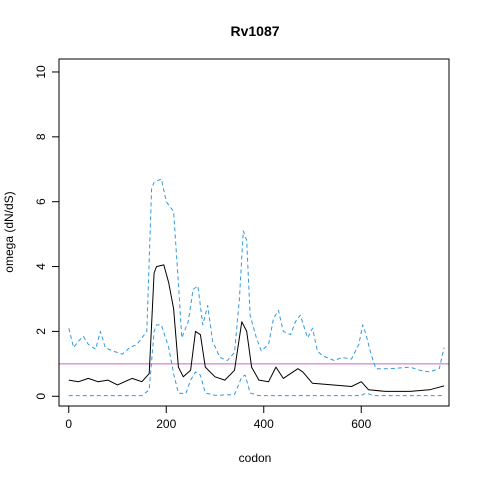 The width and height of the screenshot is (480, 480). Describe the element at coordinates (41, 72) in the screenshot. I see `y-tick-label: 10` at that location.